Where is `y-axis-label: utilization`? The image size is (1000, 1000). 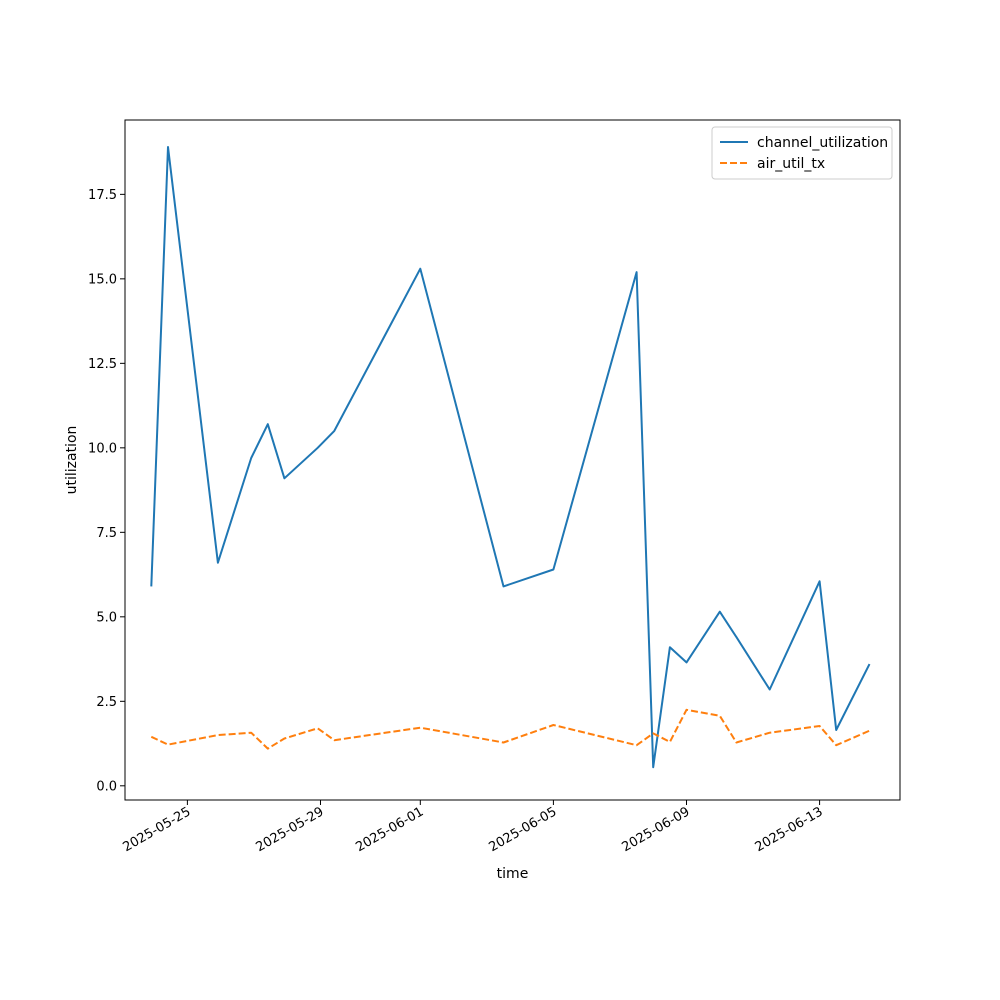 y-axis-label: utilization is located at coordinates (72, 460).